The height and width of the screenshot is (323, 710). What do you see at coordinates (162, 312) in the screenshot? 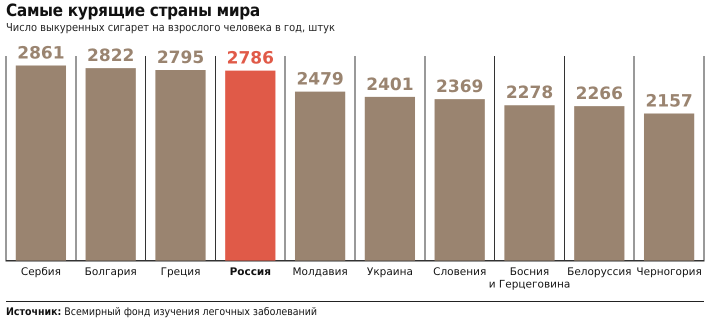
I see `text: Источник: Всемирный фонд изучения легочных заболеваний` at bounding box center [162, 312].